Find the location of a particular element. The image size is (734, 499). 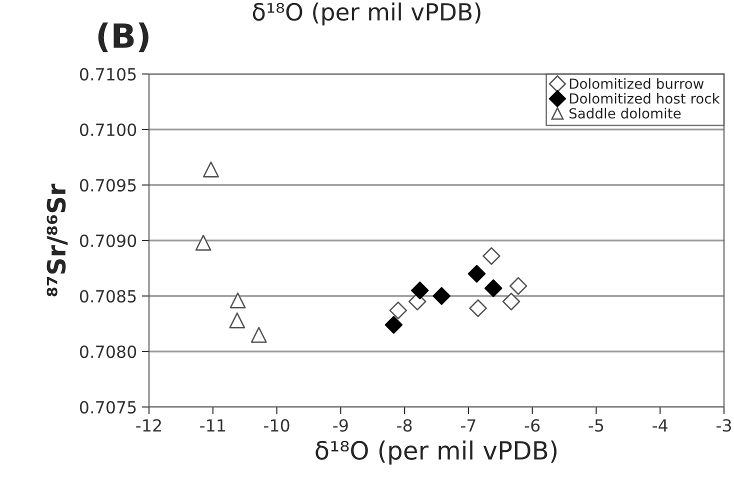

x-tick-label: -11 is located at coordinates (212, 425).